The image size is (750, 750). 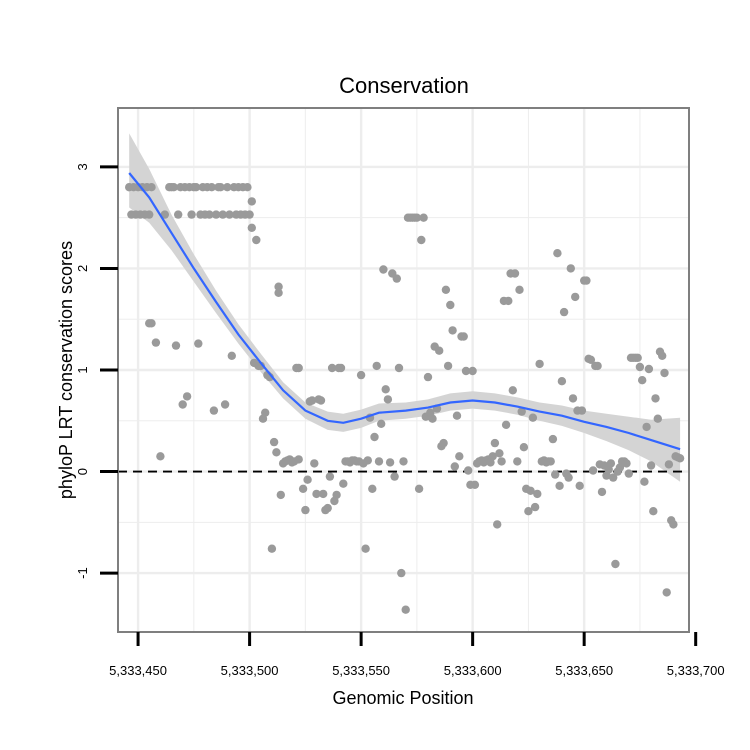 I want to click on x-tick-label: 5,333,700, so click(x=696, y=670).